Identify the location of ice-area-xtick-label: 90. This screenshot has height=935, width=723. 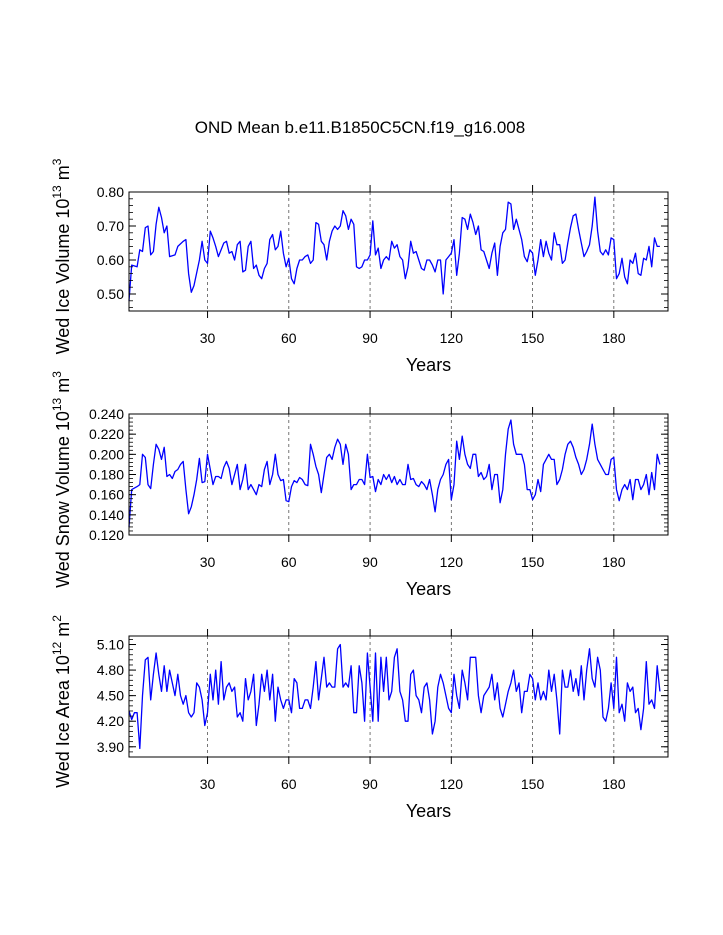
(370, 784).